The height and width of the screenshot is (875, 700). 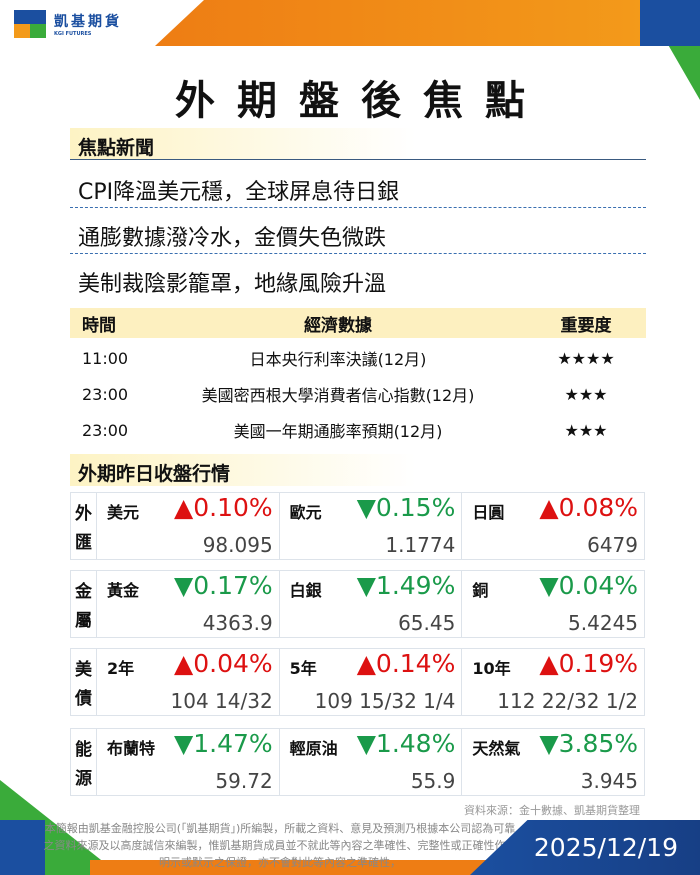 What do you see at coordinates (586, 358) in the screenshot?
I see `importance-stars: ★★★★` at bounding box center [586, 358].